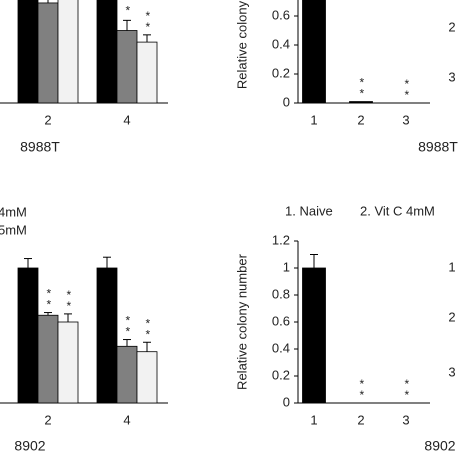  Describe the element at coordinates (397, 210) in the screenshot. I see `legend-entry: 2. Vit C 4mM` at that location.